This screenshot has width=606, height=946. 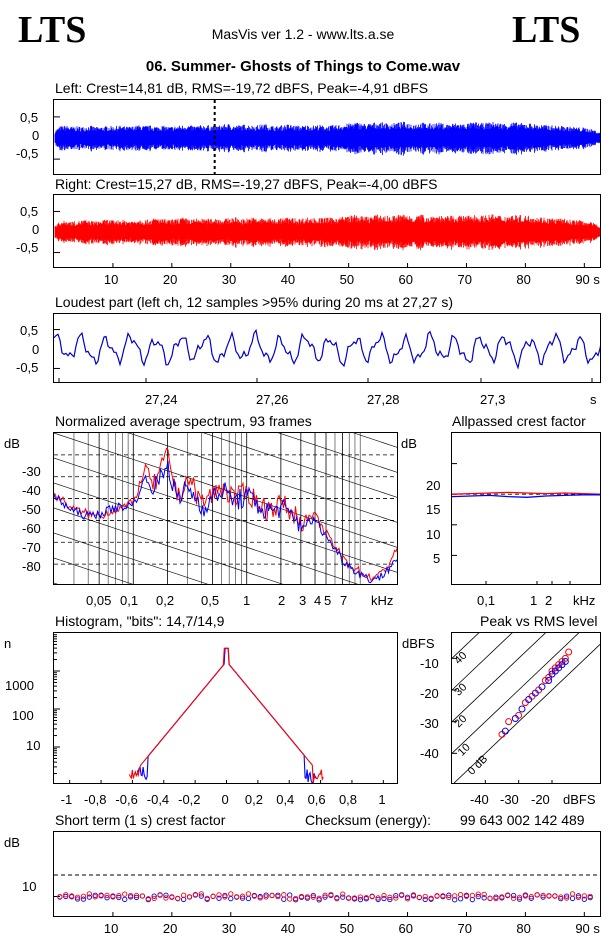 I want to click on histogram-y-tick-3: 10, so click(x=33, y=745).